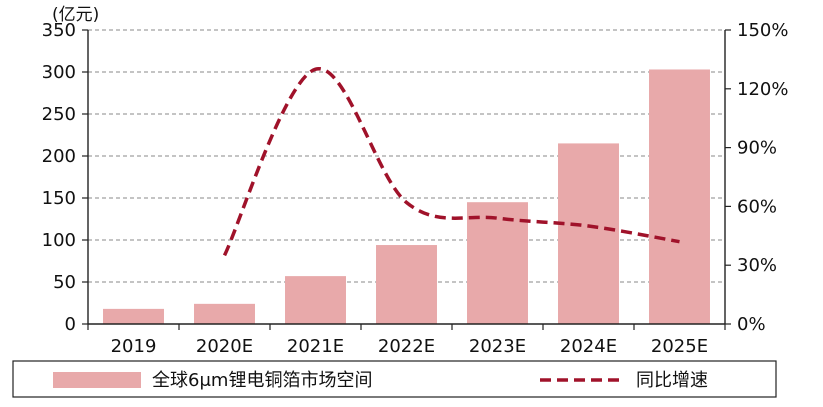 Image resolution: width=823 pixels, height=407 pixels. I want to click on legend: 全球6μm锂电铜箔市场空间 同比增速, so click(394, 379).